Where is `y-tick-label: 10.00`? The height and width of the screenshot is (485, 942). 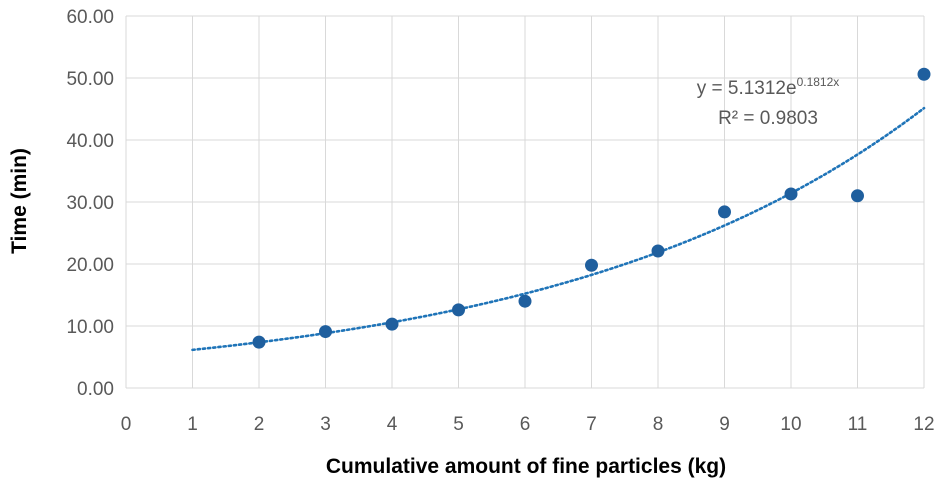 y-tick-label: 10.00 is located at coordinates (90, 327).